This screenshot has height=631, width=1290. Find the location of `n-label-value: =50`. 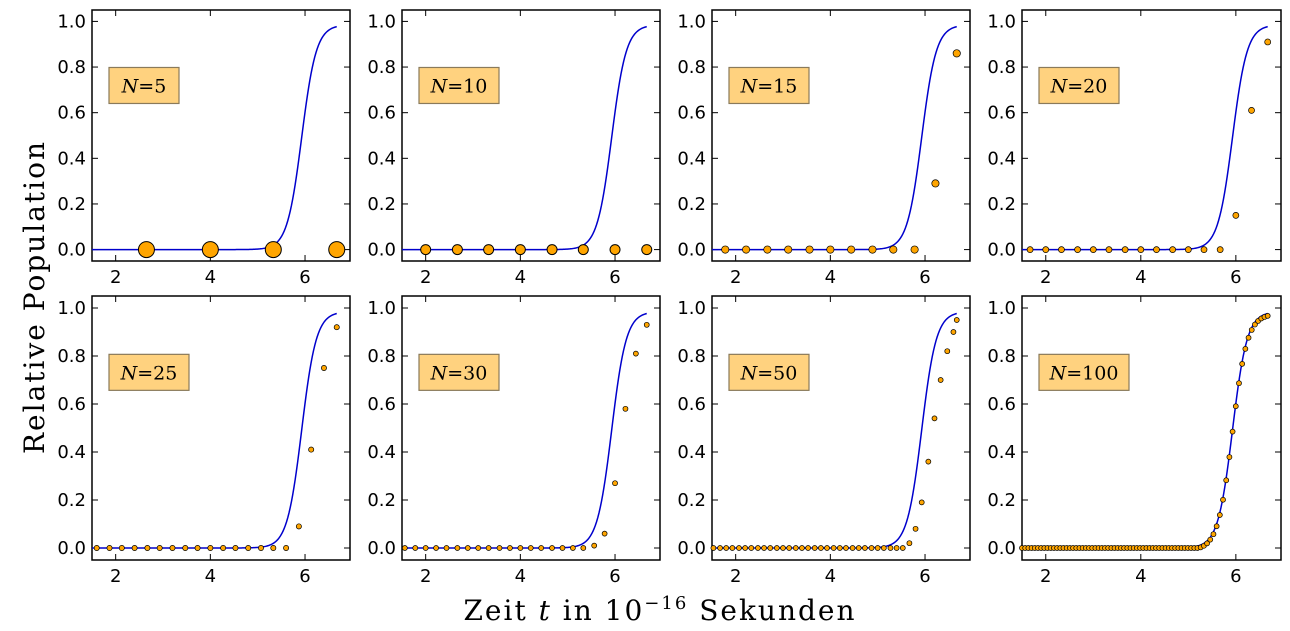

n-label-value: =50 is located at coordinates (777, 373).